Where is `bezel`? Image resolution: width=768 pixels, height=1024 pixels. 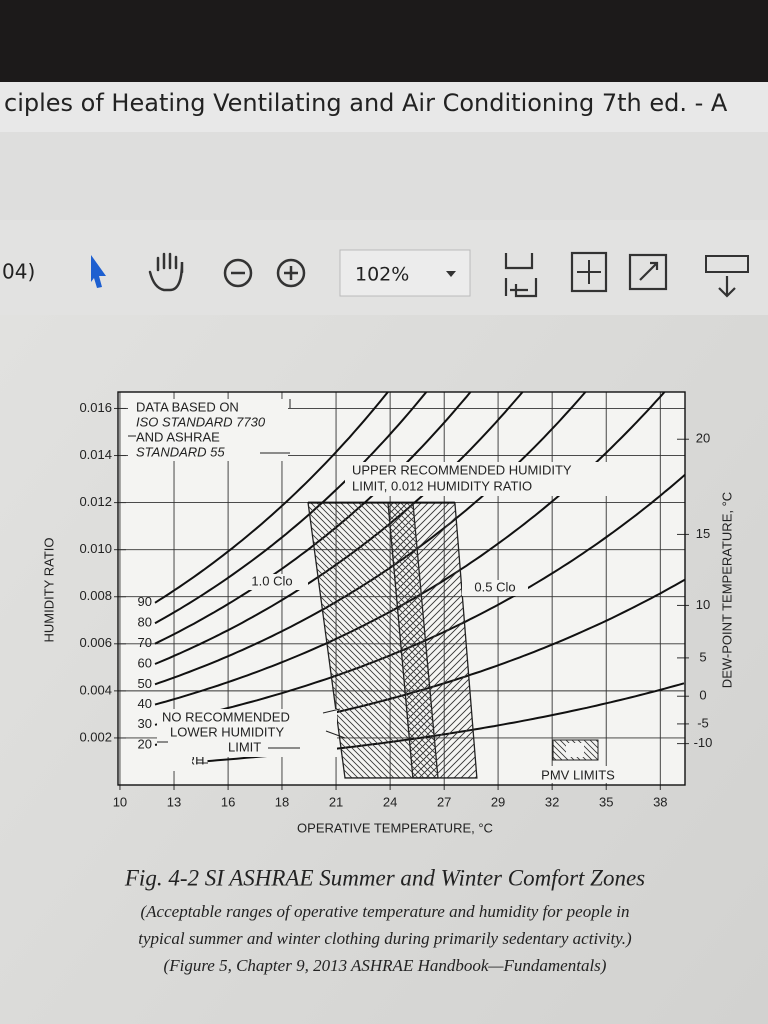 bezel is located at coordinates (384, 41).